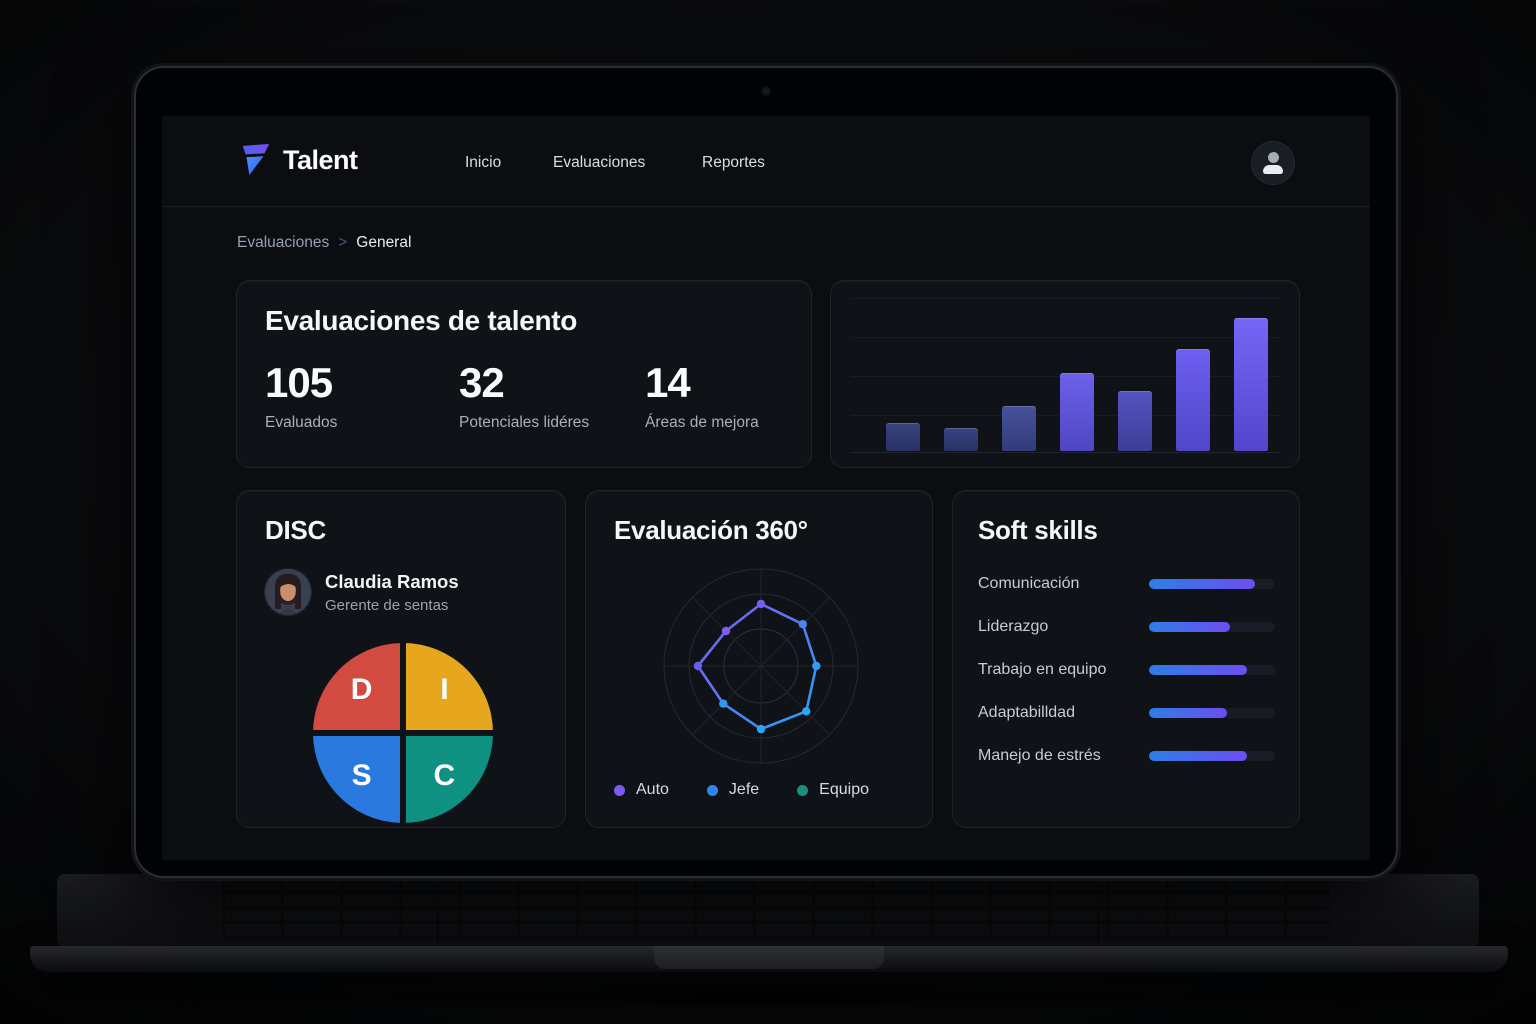 The width and height of the screenshot is (1536, 1024). What do you see at coordinates (1126, 584) in the screenshot?
I see `skill-row: Comunicación` at bounding box center [1126, 584].